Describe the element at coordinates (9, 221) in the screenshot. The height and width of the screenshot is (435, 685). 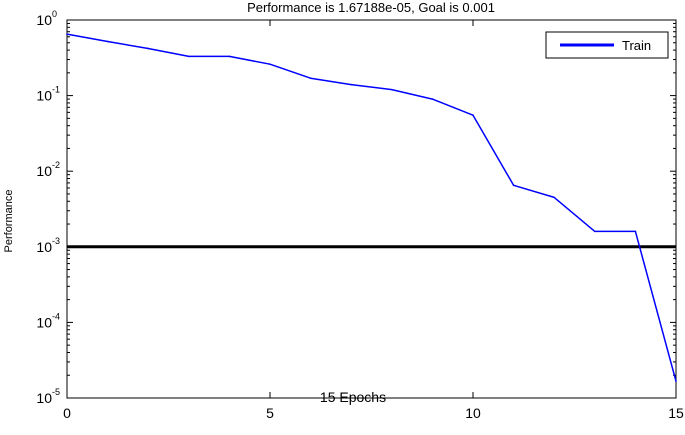
I see `y-axis-label: Performance` at that location.